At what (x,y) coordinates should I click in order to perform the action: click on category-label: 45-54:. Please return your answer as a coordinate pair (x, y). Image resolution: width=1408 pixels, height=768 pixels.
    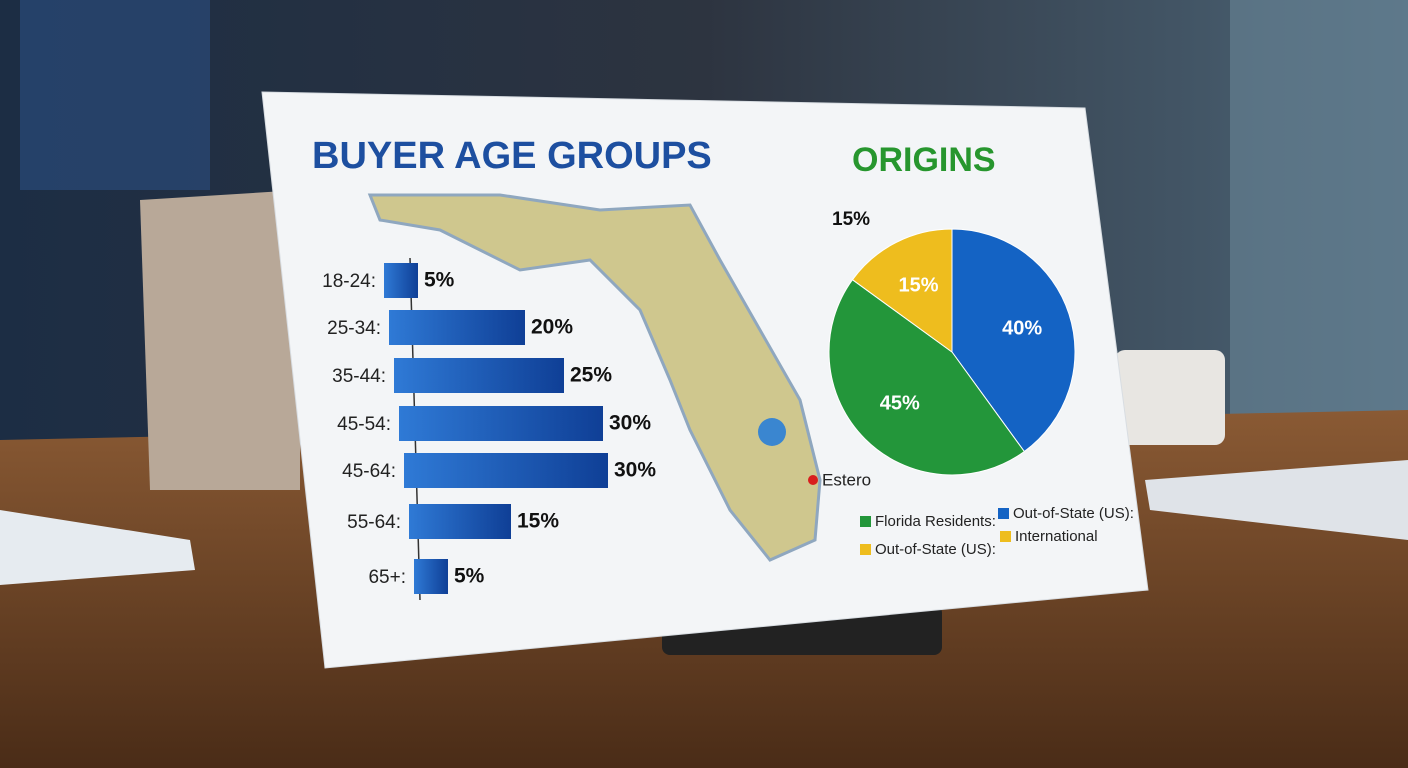
    Looking at the image, I should click on (364, 424).